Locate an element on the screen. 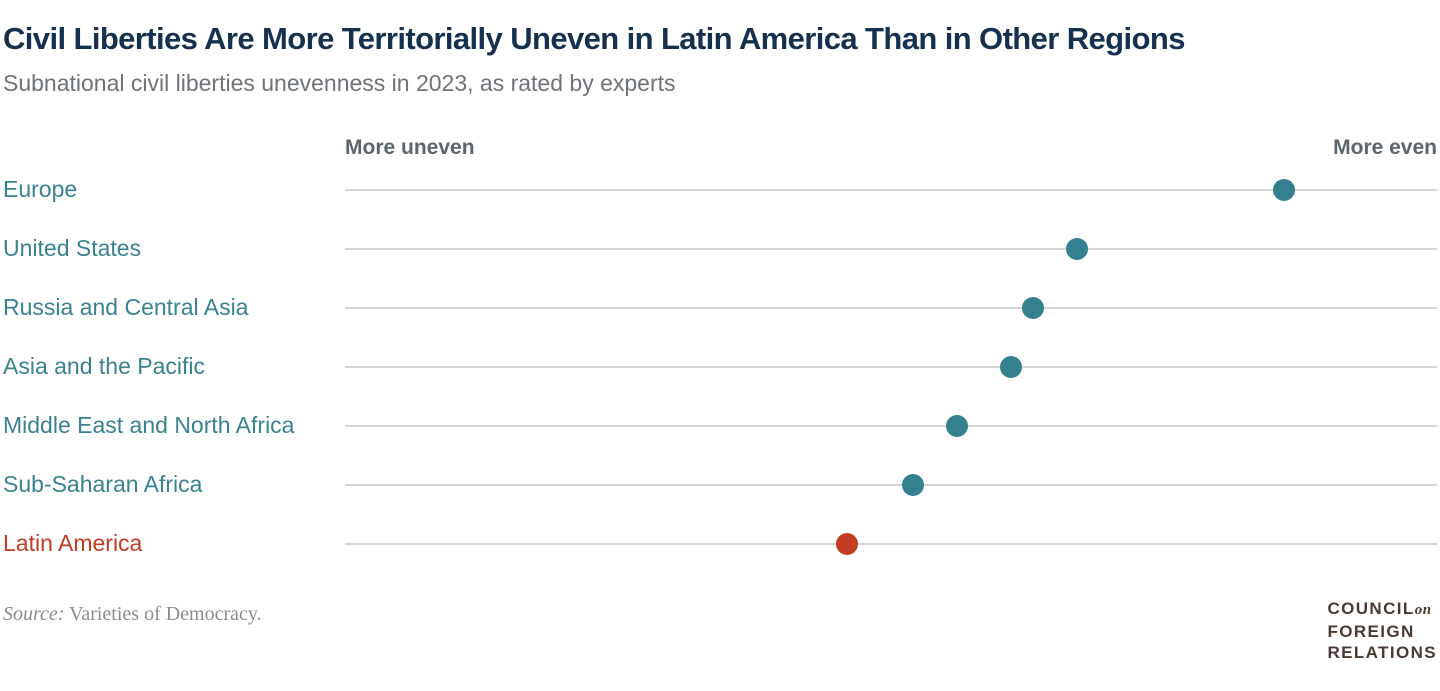 The width and height of the screenshot is (1440, 691). chart-row: Russia and Central Asia is located at coordinates (720, 307).